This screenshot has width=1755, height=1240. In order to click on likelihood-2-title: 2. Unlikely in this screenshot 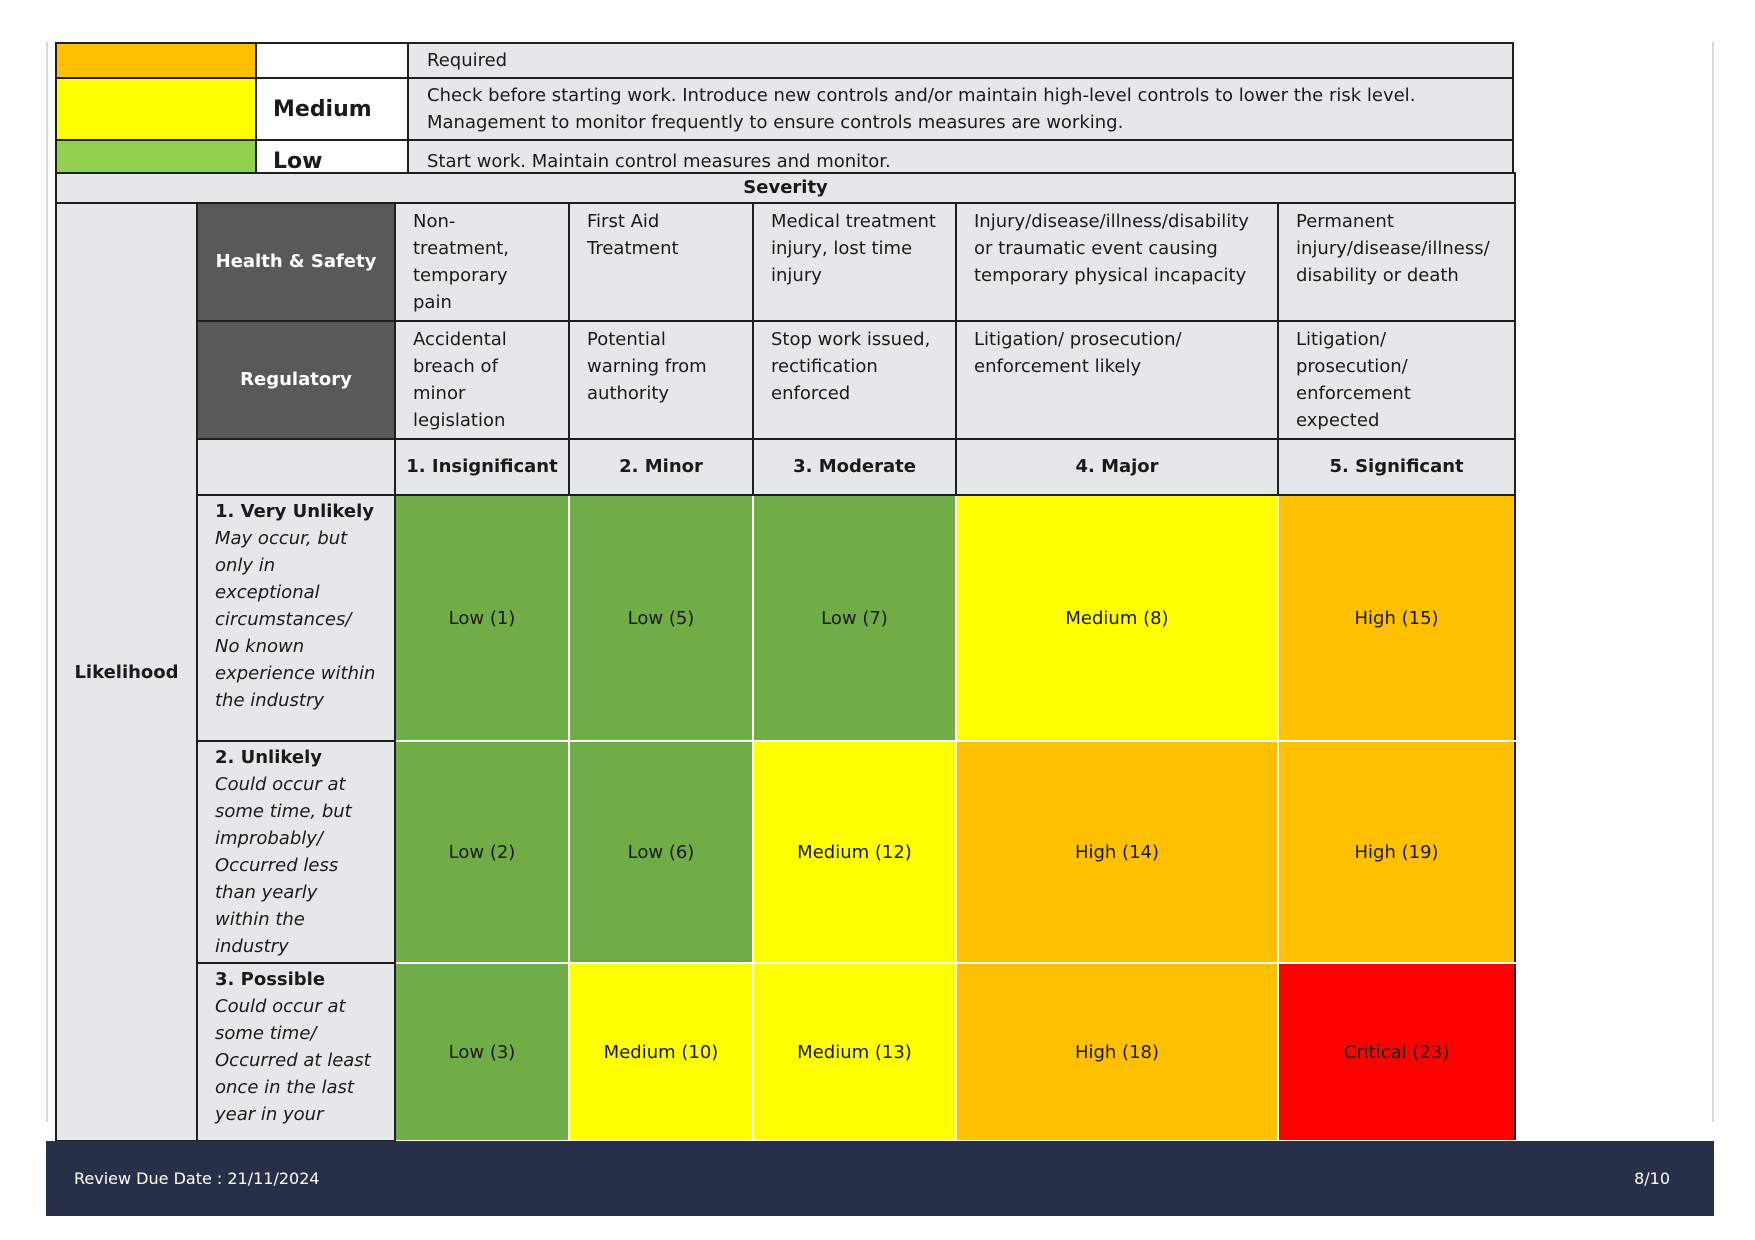, I will do `click(268, 757)`.